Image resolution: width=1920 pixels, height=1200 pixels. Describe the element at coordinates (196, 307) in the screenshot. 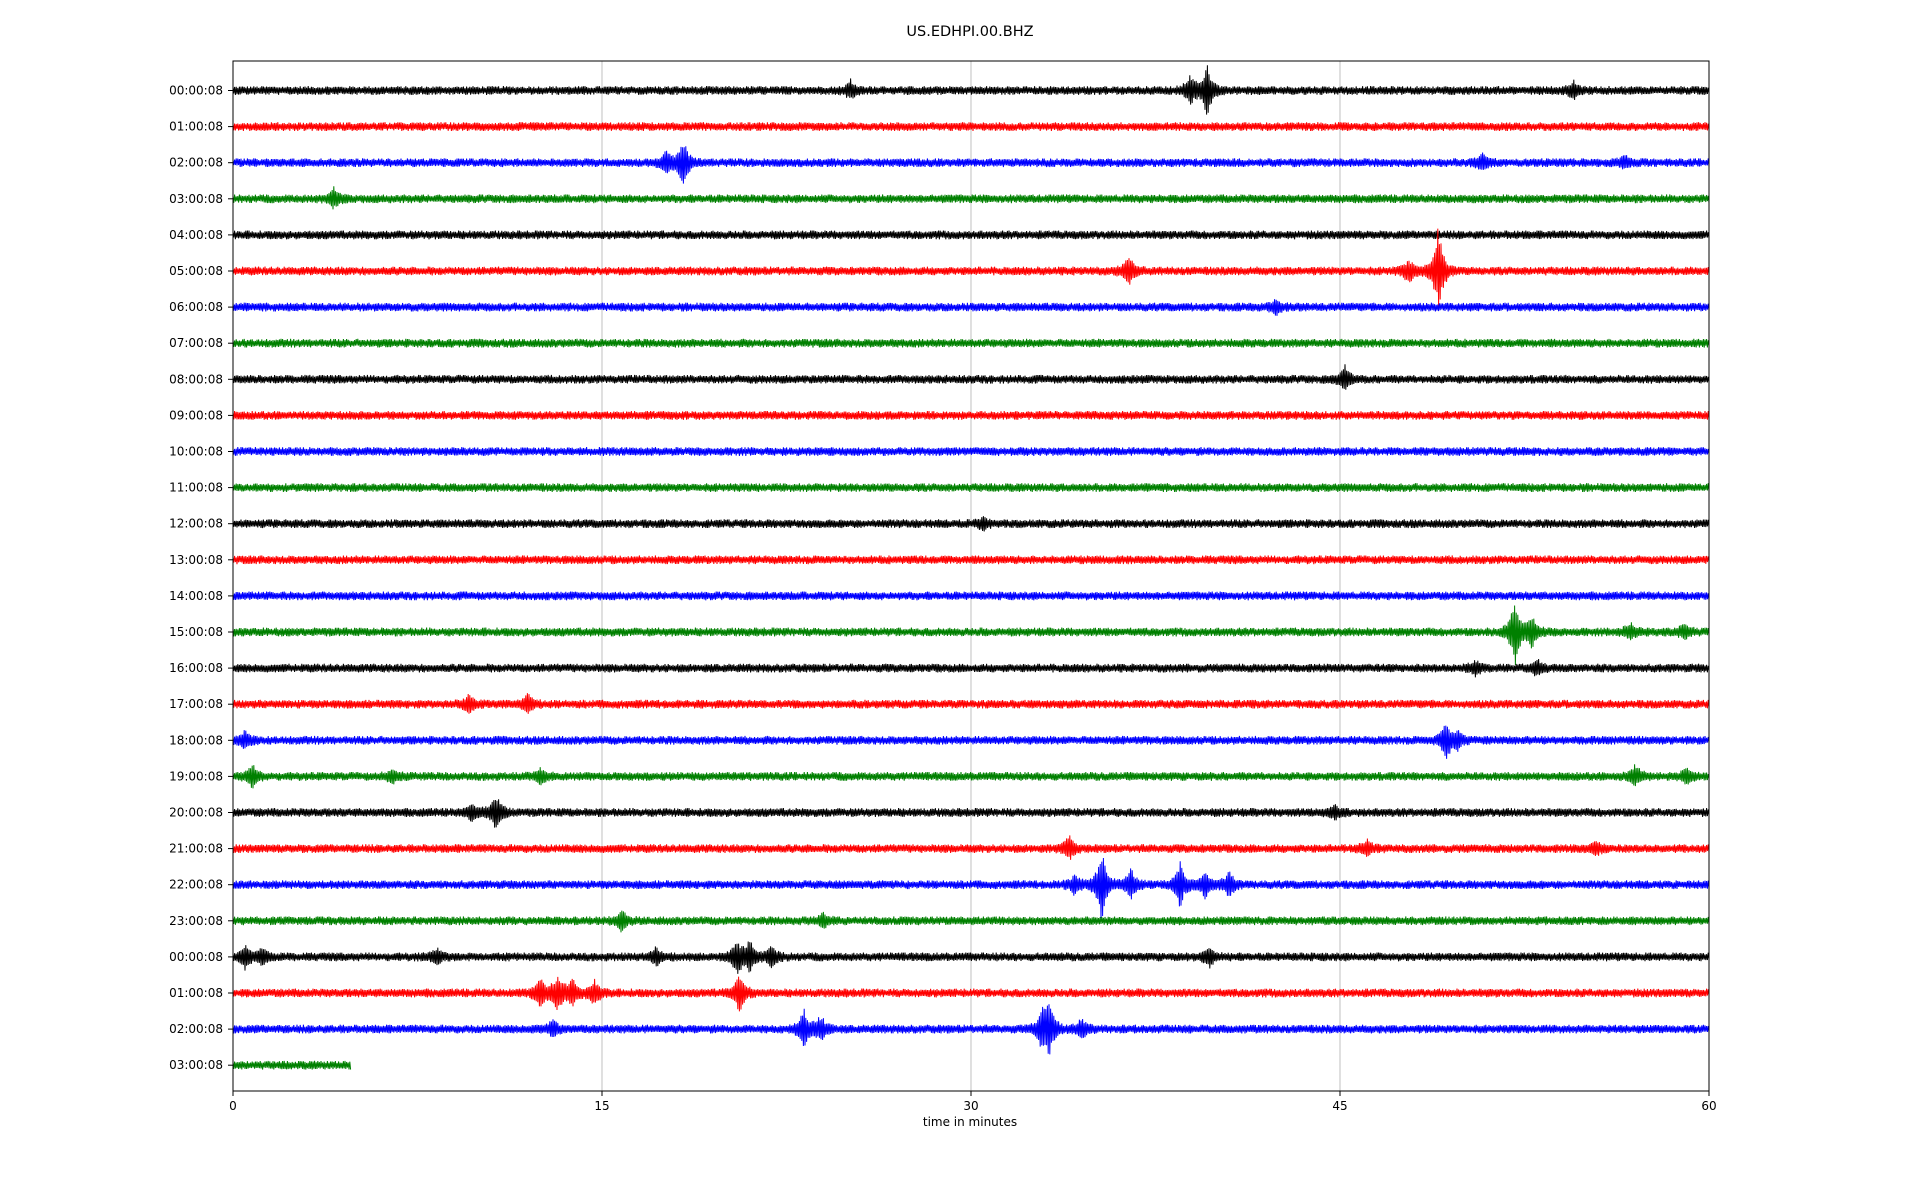

I see `y-tick-label: 06:00:08` at that location.